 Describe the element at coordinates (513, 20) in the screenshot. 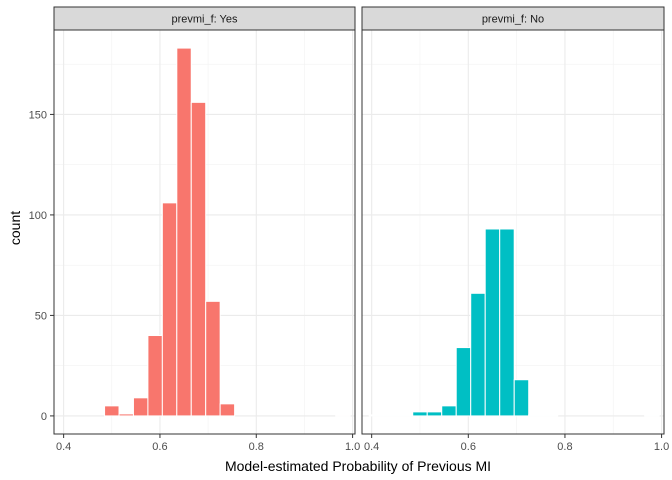

I see `facet-strip-label: prevmi_f: No` at that location.